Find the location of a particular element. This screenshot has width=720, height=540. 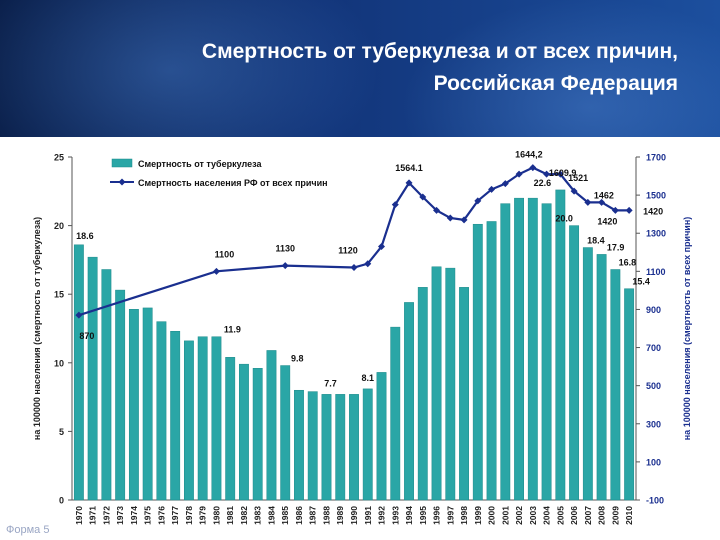

bar-1998 is located at coordinates (464, 394).